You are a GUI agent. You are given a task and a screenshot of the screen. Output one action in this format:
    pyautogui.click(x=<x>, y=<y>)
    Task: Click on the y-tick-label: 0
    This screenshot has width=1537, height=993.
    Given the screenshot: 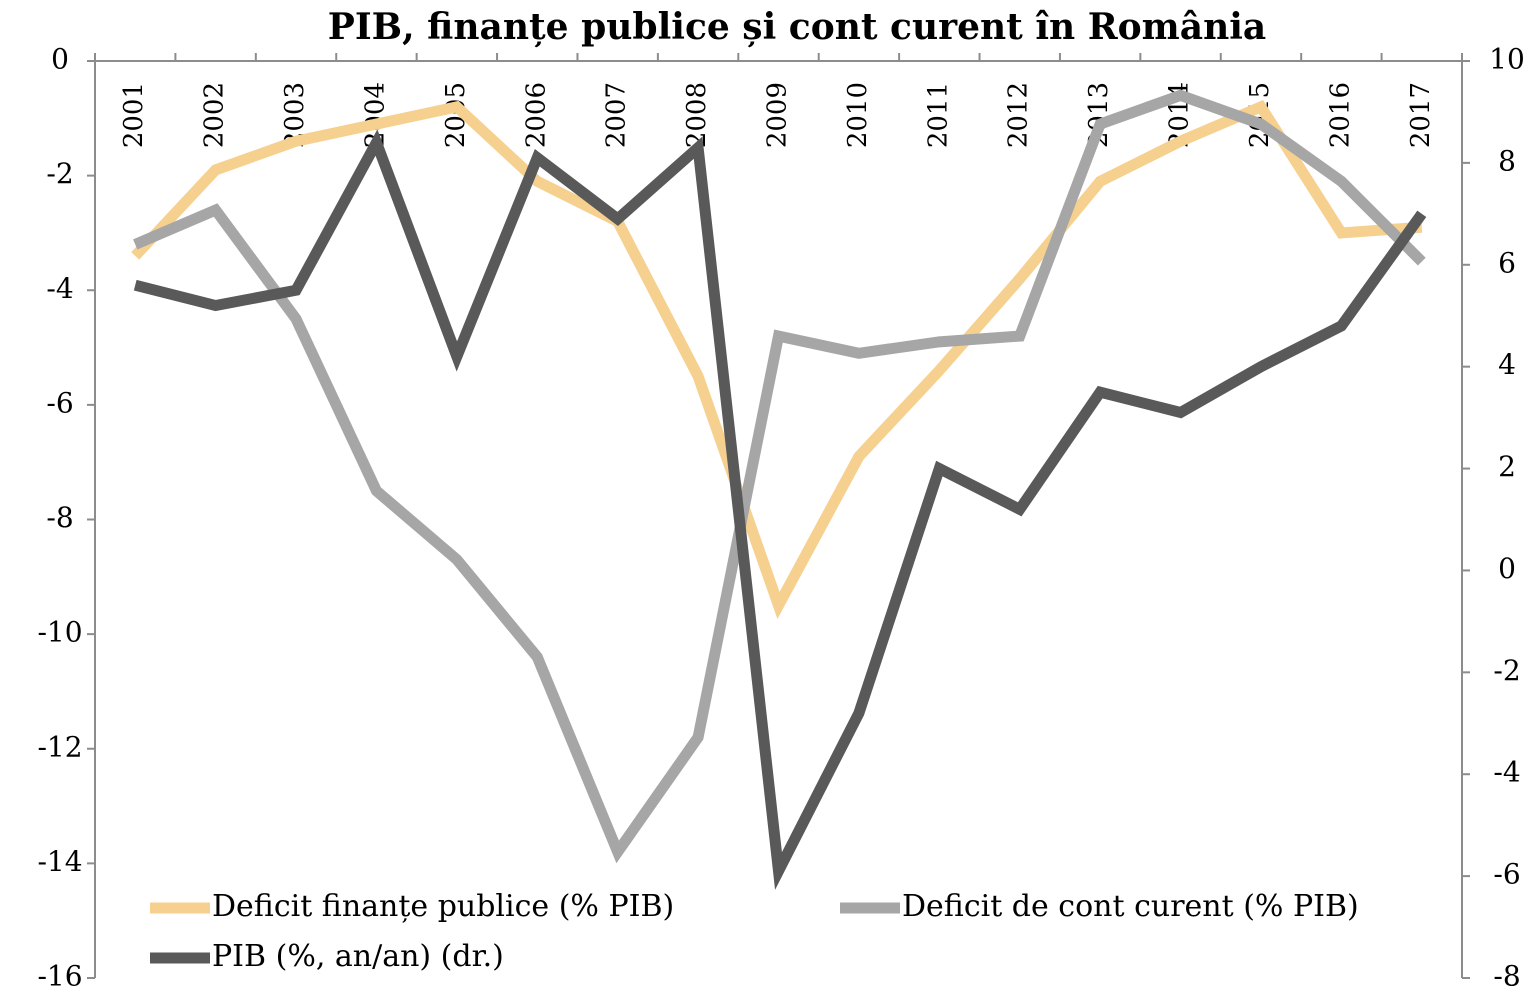 What is the action you would take?
    pyautogui.click(x=60, y=59)
    